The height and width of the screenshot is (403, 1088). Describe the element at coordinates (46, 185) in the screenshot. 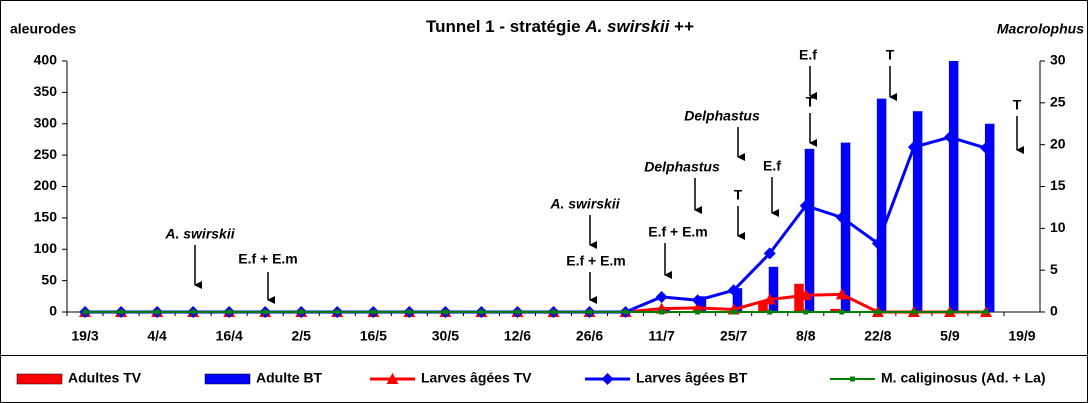

I see `y-tick-label: 200` at that location.